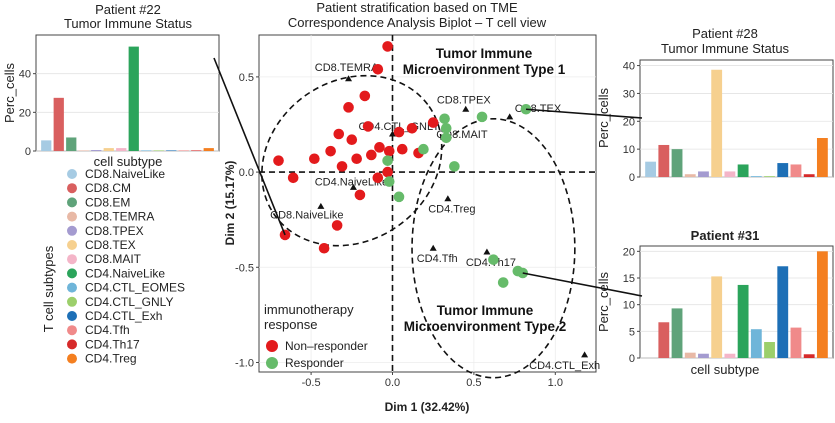 The height and width of the screenshot is (423, 835). I want to click on legend-label: CD4.NaiveLike, so click(125, 273).